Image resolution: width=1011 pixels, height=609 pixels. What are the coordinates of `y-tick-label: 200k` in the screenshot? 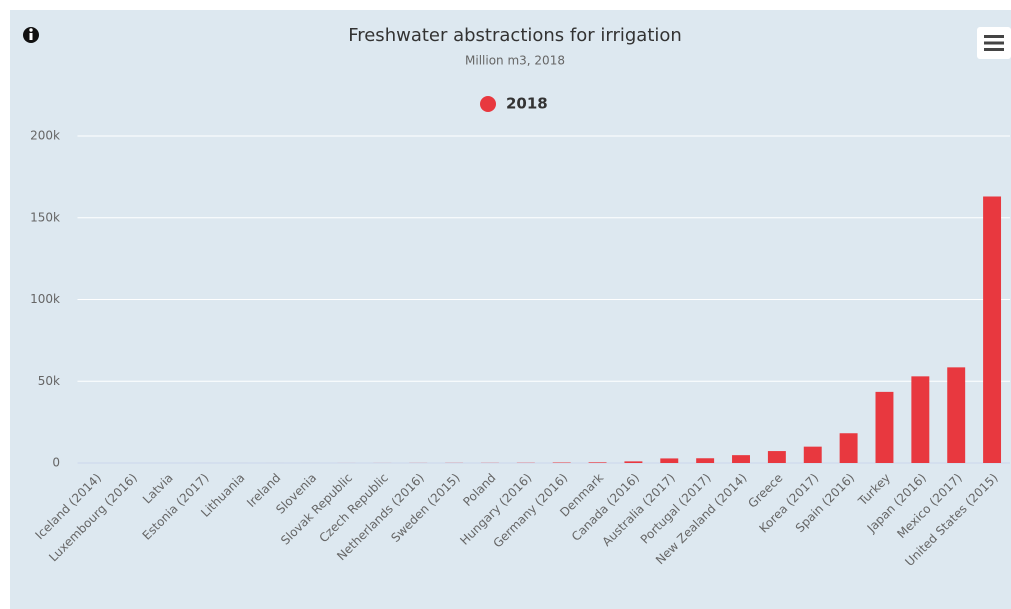 It's located at (45, 136).